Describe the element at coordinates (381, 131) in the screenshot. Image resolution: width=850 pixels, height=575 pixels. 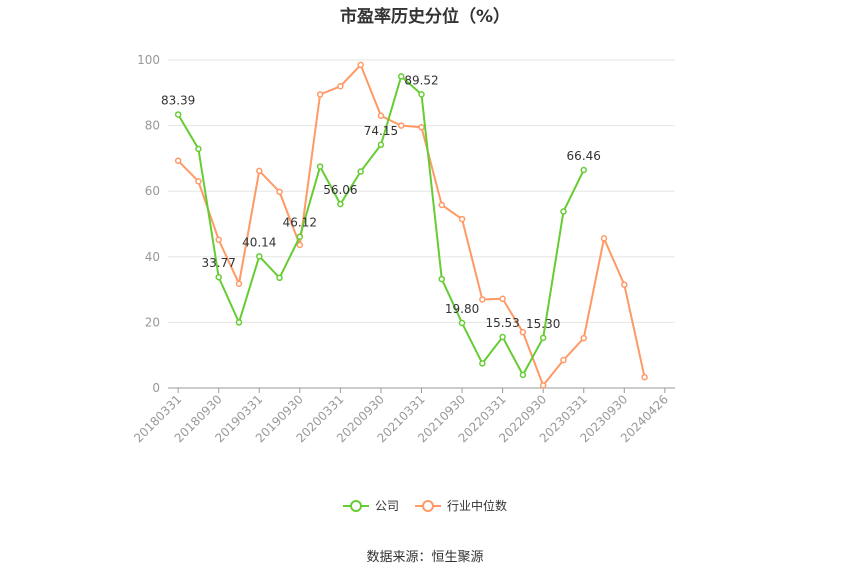
I see `data-label-20200930: 74.15` at that location.